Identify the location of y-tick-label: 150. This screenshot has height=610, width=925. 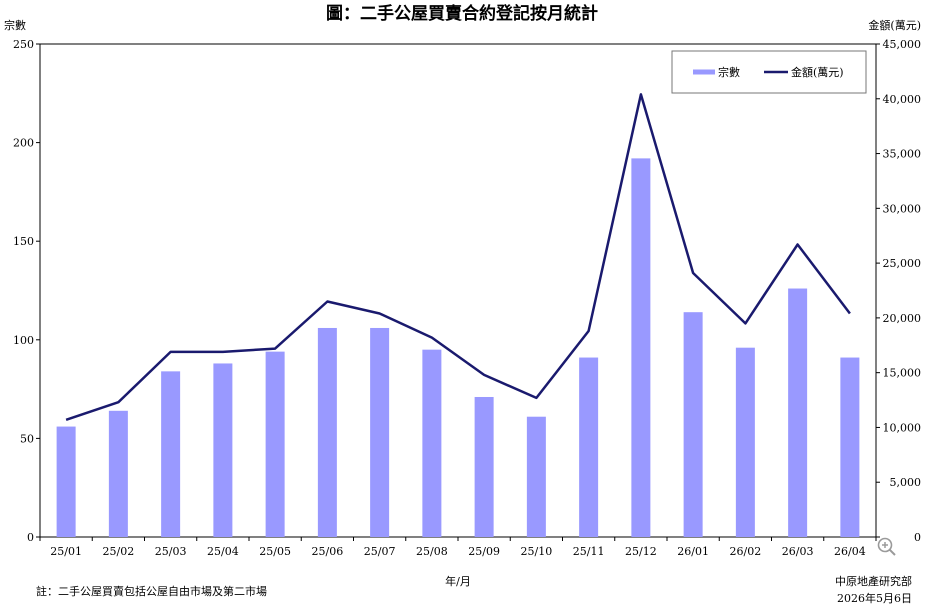
(23, 241).